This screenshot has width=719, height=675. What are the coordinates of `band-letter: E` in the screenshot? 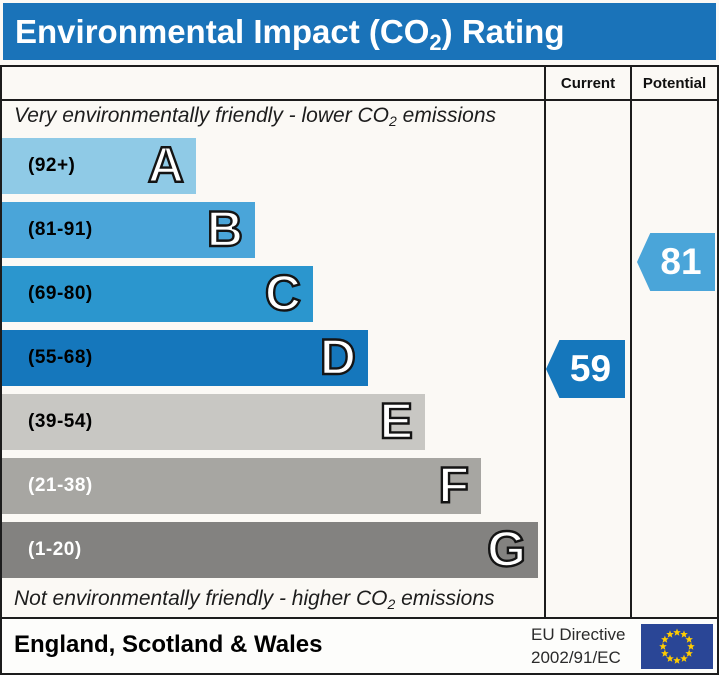 It's located at (396, 421).